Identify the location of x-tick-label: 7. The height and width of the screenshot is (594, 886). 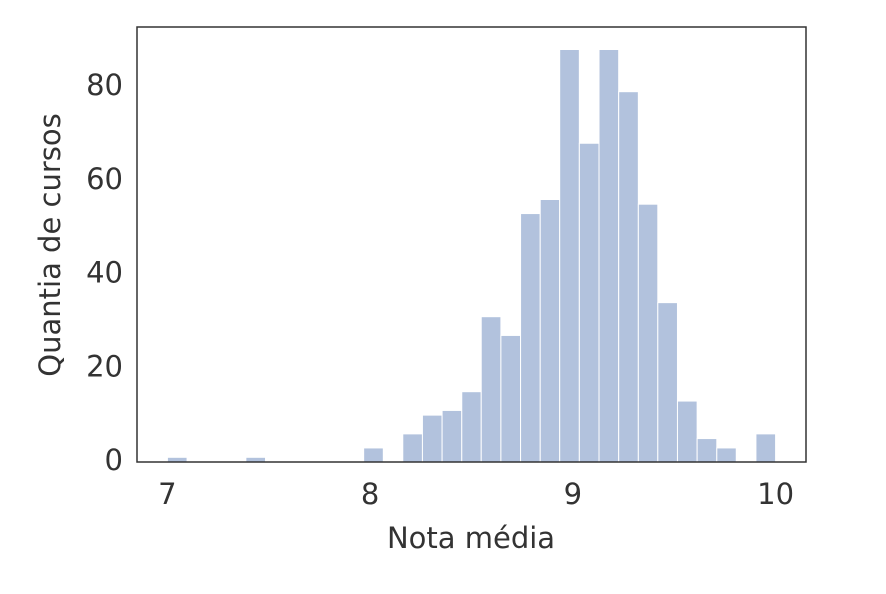
(167, 494).